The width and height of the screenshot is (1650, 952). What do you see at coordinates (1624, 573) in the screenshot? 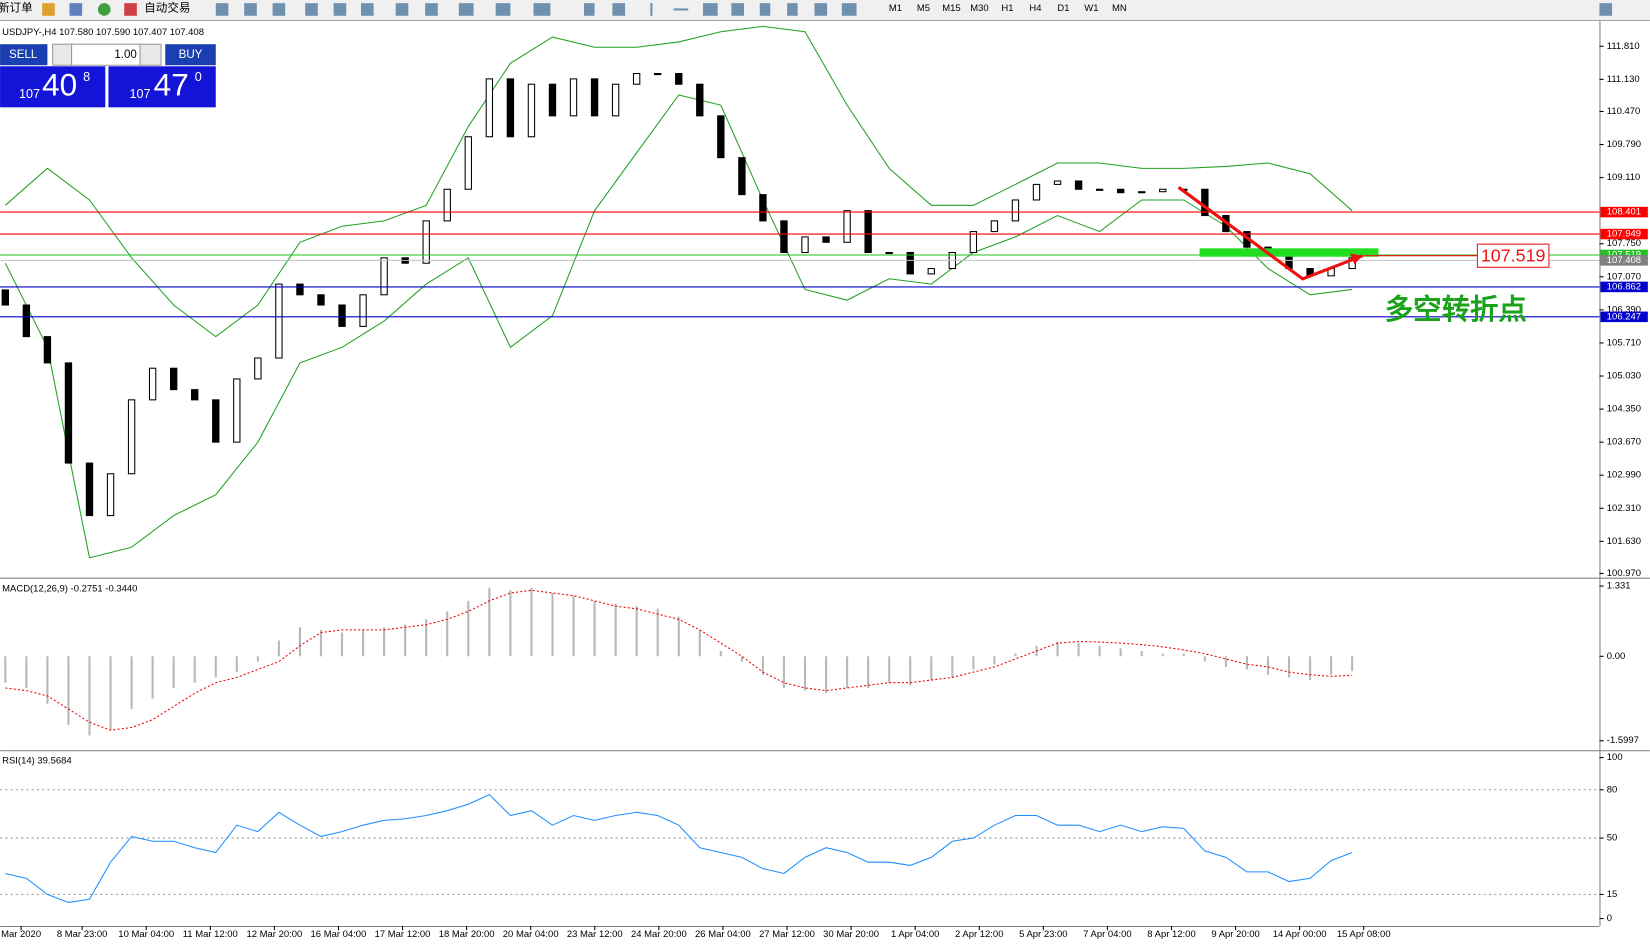
I see `y-tick-label: 100.970` at bounding box center [1624, 573].